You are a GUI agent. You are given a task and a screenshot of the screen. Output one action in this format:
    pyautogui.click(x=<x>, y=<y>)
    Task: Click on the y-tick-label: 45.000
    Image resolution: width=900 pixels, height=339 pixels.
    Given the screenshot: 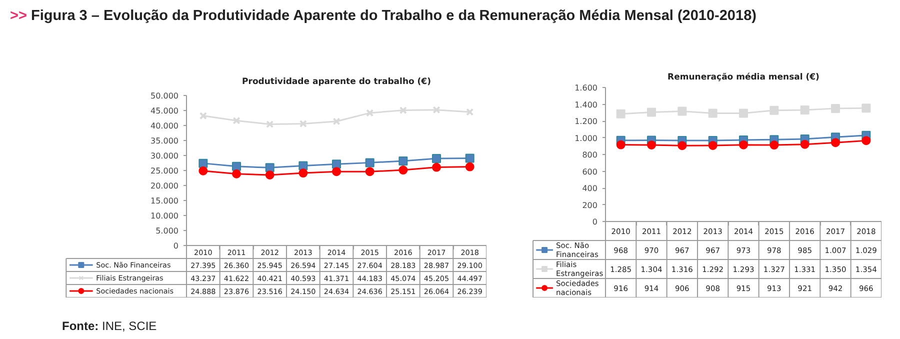 What is the action you would take?
    pyautogui.click(x=164, y=111)
    